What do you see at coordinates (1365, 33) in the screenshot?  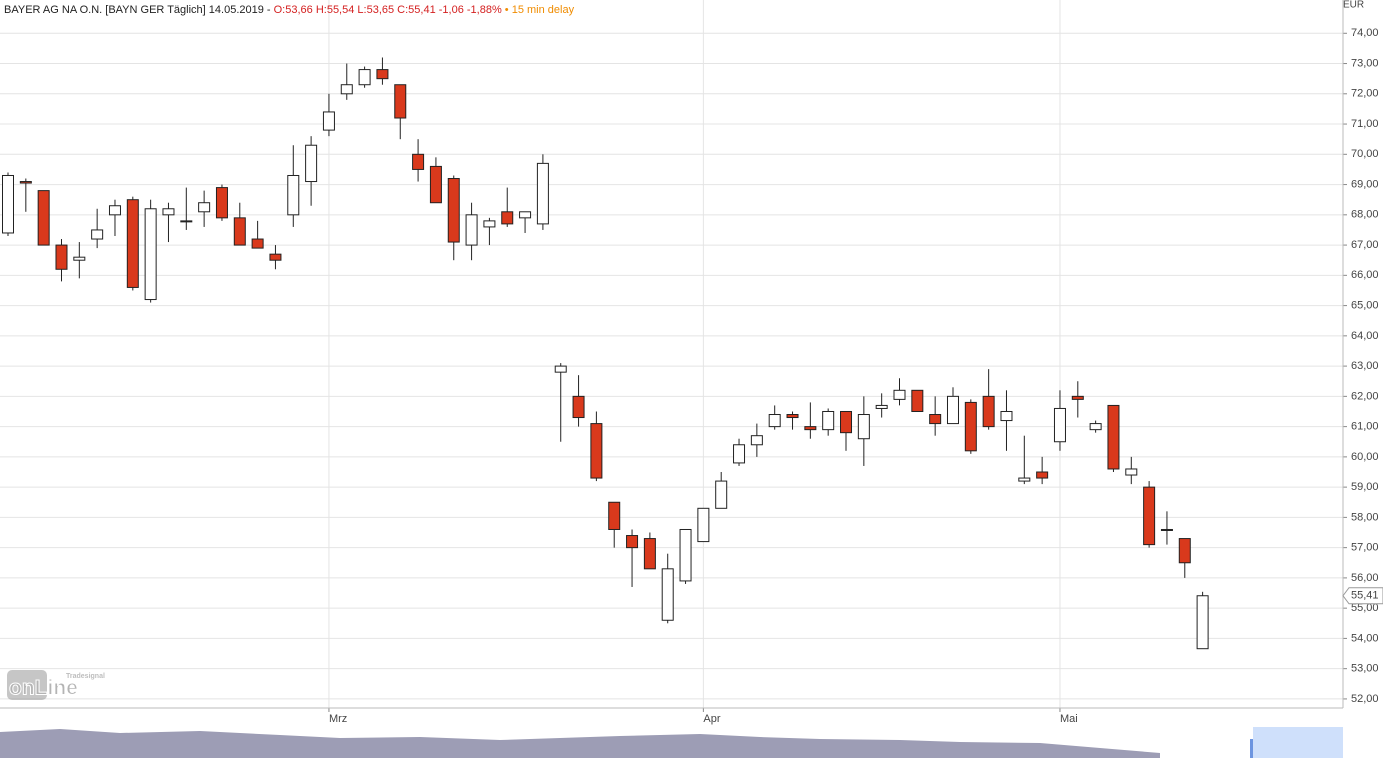 I see `y-tick-label: 74,00` at bounding box center [1365, 33].